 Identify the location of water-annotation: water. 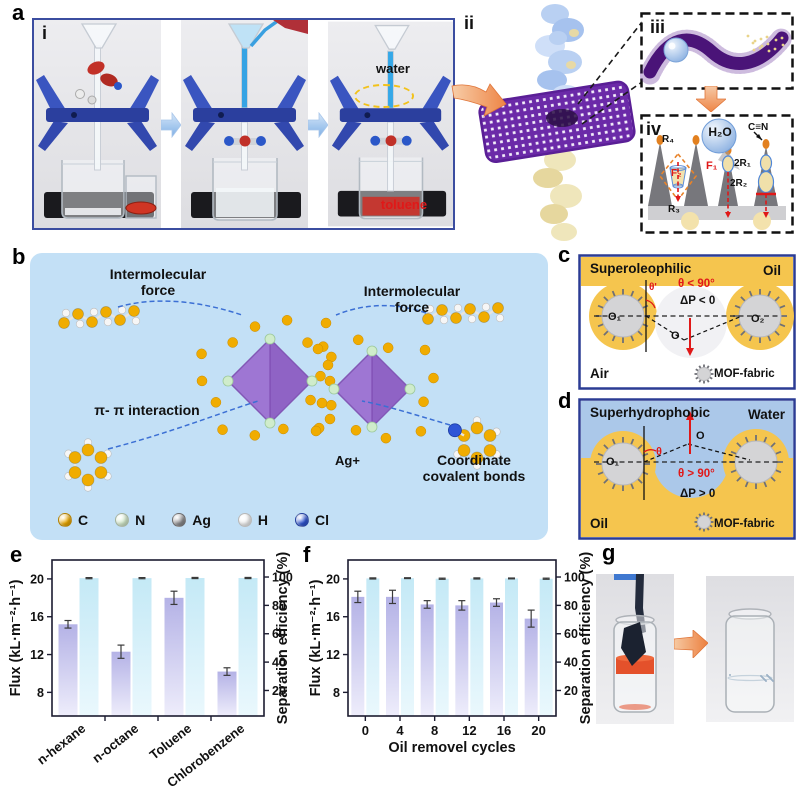
(393, 68).